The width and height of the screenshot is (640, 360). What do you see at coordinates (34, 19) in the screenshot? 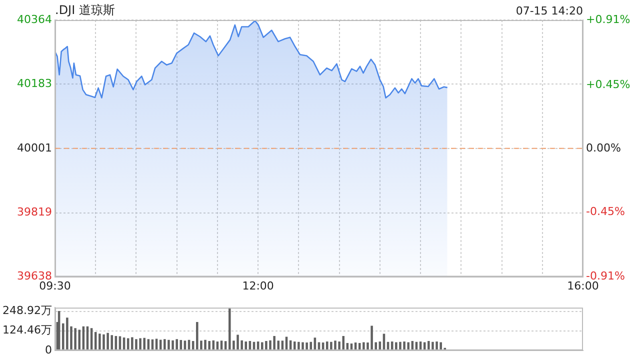
I see `y-tick-label: 40364` at bounding box center [34, 19].